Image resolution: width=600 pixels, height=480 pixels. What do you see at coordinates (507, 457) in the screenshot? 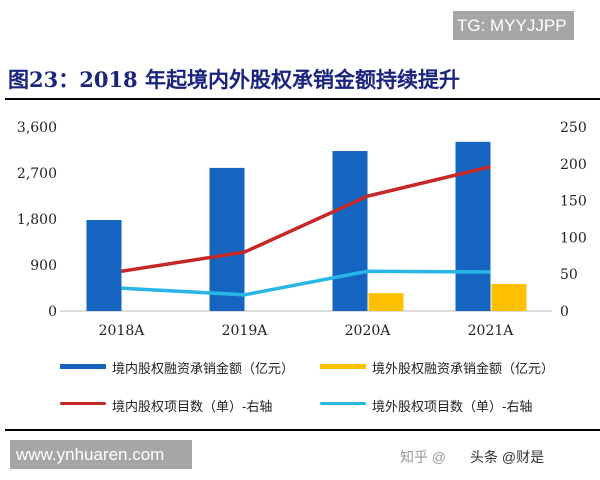
I see `overlay-watermark-2: 头条 @财是` at bounding box center [507, 457].